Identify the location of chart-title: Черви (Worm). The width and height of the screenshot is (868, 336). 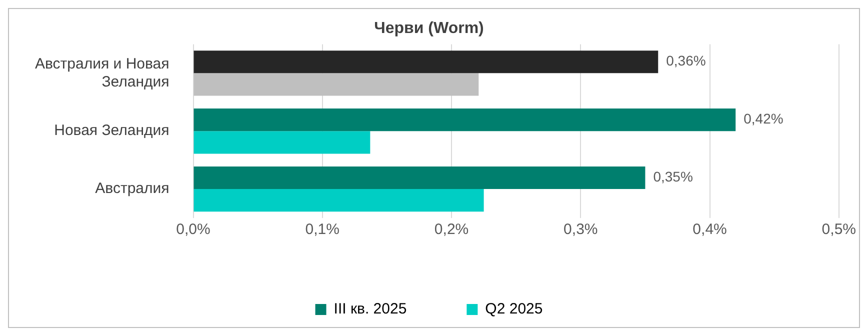
(429, 29).